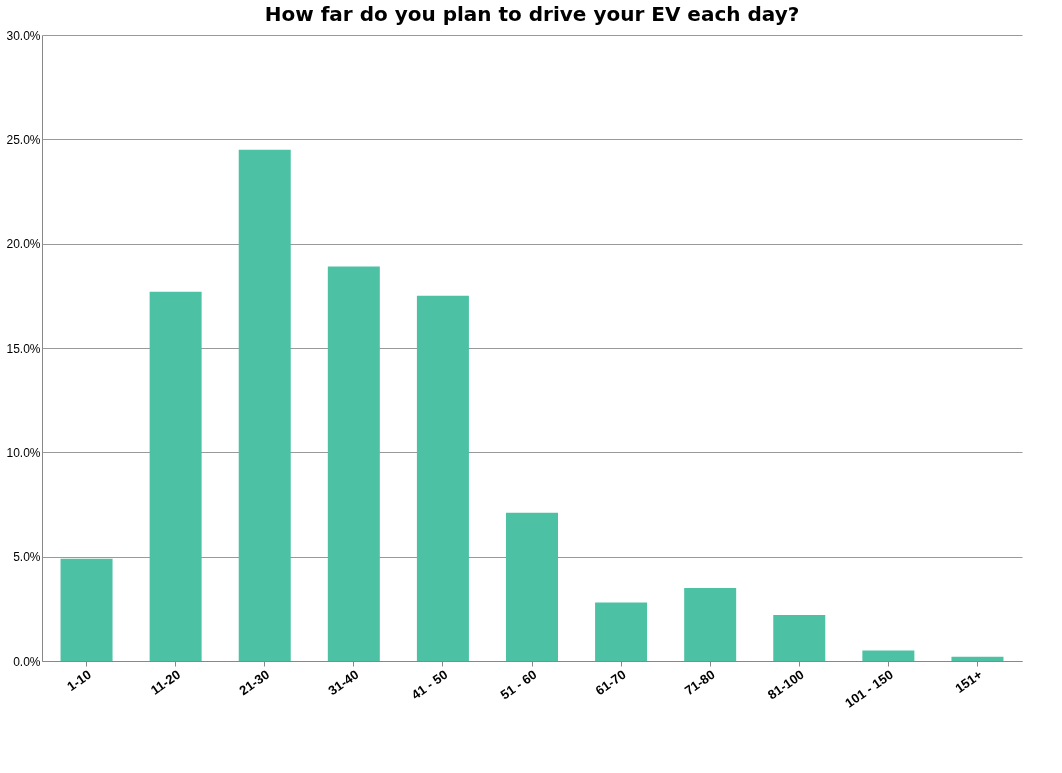  Describe the element at coordinates (23, 244) in the screenshot. I see `y-tick-label: 20.0%` at that location.